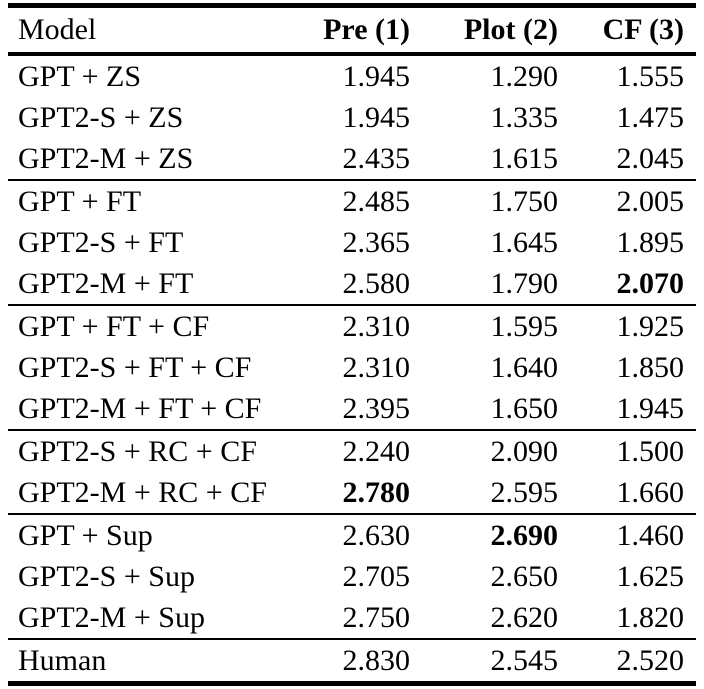  I want to click on plot-value-cell: 2.545, so click(524, 660).